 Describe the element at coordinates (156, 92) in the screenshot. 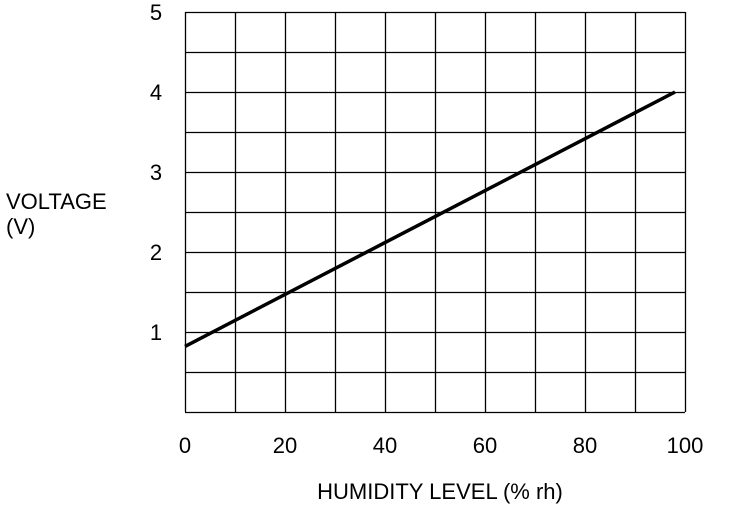

I see `y-tick-label: 4` at that location.